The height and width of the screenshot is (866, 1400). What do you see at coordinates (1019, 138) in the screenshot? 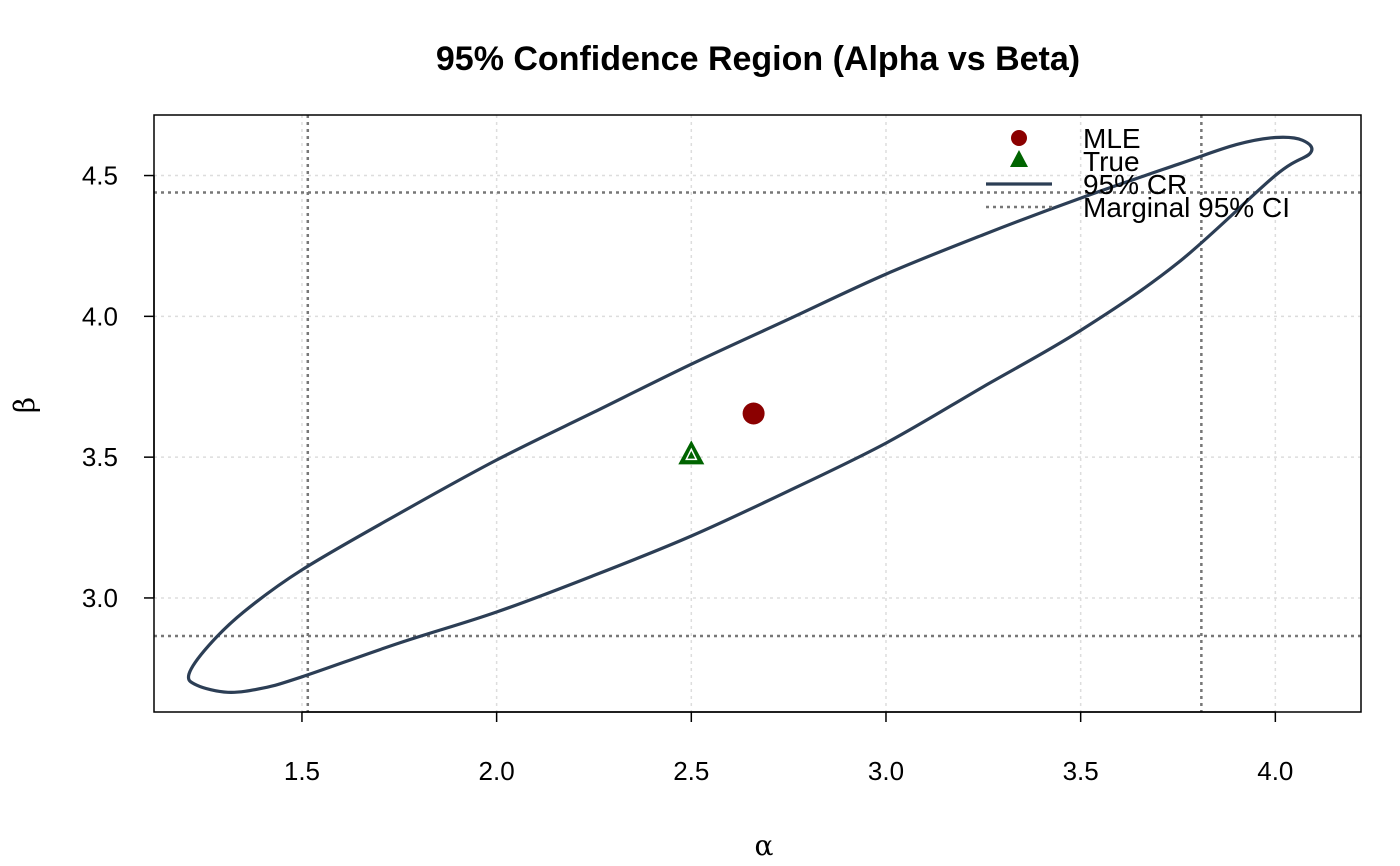
I see `legend-mle-swatch` at bounding box center [1019, 138].